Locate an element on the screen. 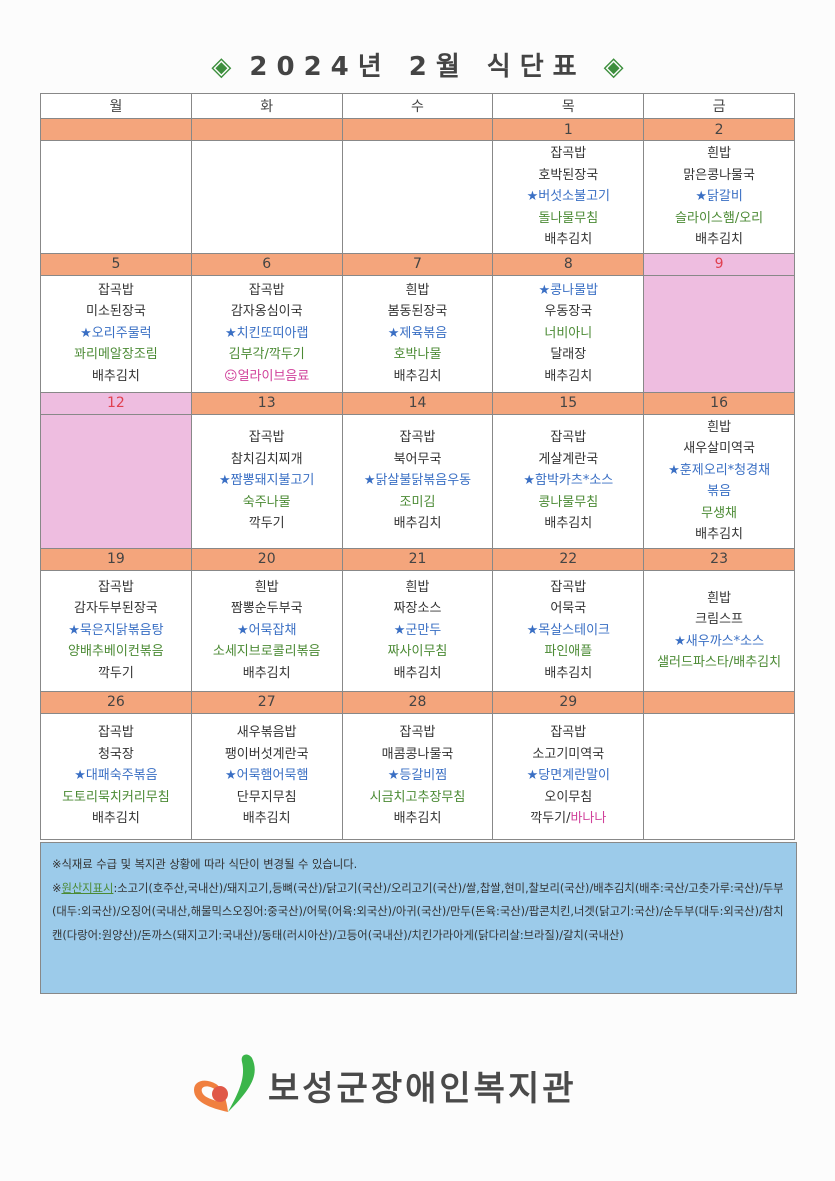  menu-item: 매콤콩나물국 is located at coordinates (418, 755).